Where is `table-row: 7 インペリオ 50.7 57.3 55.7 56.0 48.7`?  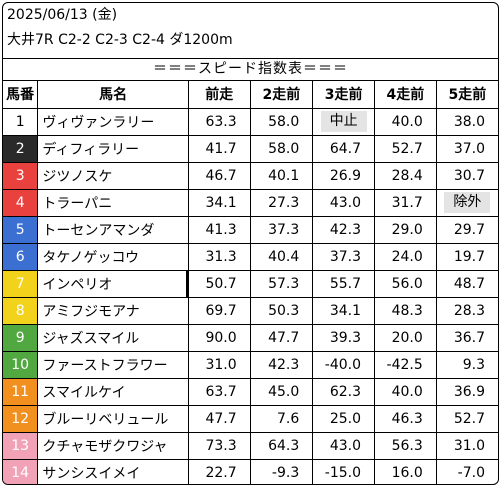
table-row: 7 インペリオ 50.7 57.3 55.7 56.0 48.7 is located at coordinates (250, 284).